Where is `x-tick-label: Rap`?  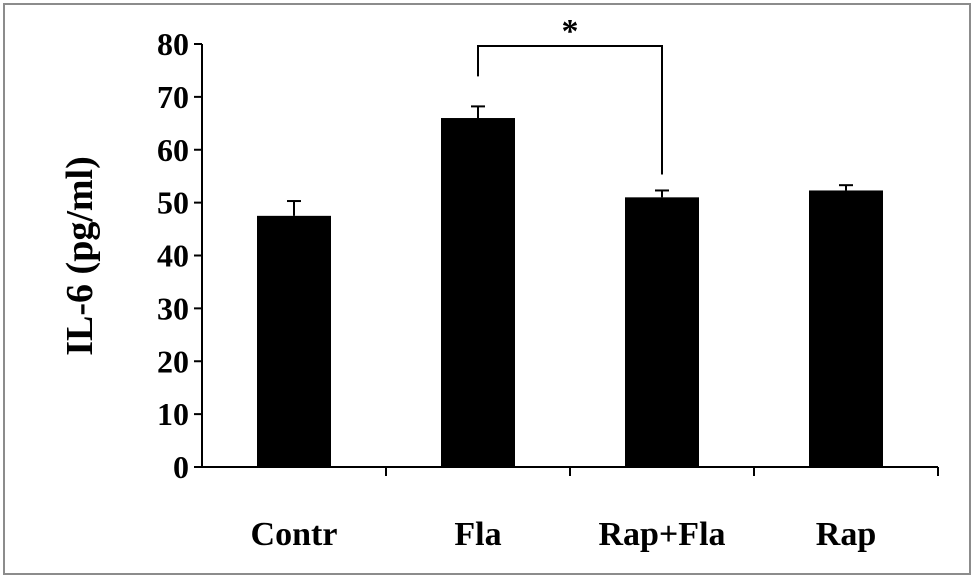 x-tick-label: Rap is located at coordinates (846, 534).